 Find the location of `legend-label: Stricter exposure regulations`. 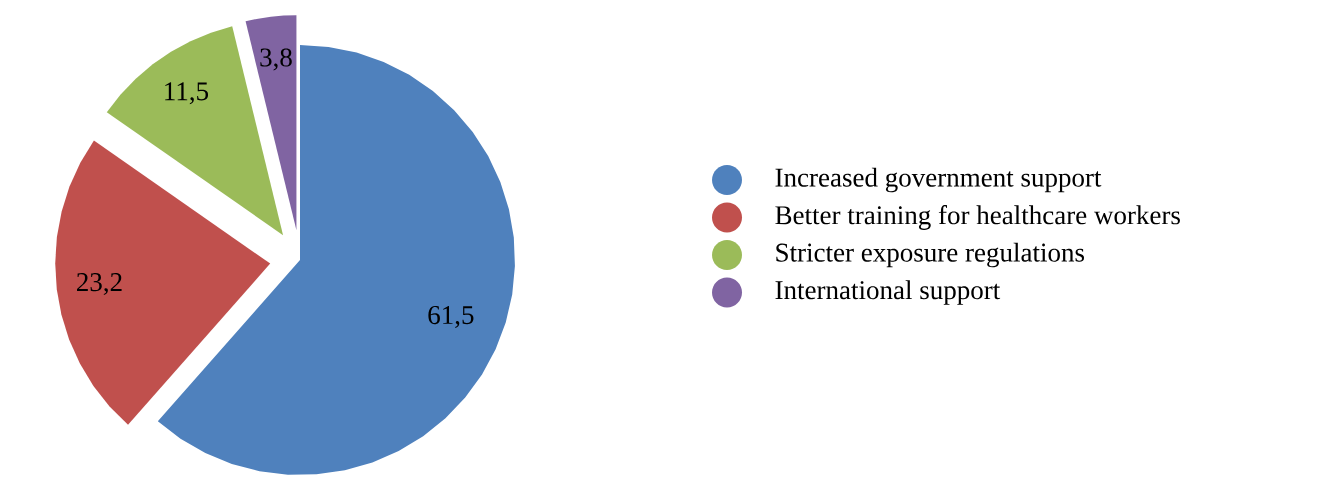

legend-label: Stricter exposure regulations is located at coordinates (930, 255).